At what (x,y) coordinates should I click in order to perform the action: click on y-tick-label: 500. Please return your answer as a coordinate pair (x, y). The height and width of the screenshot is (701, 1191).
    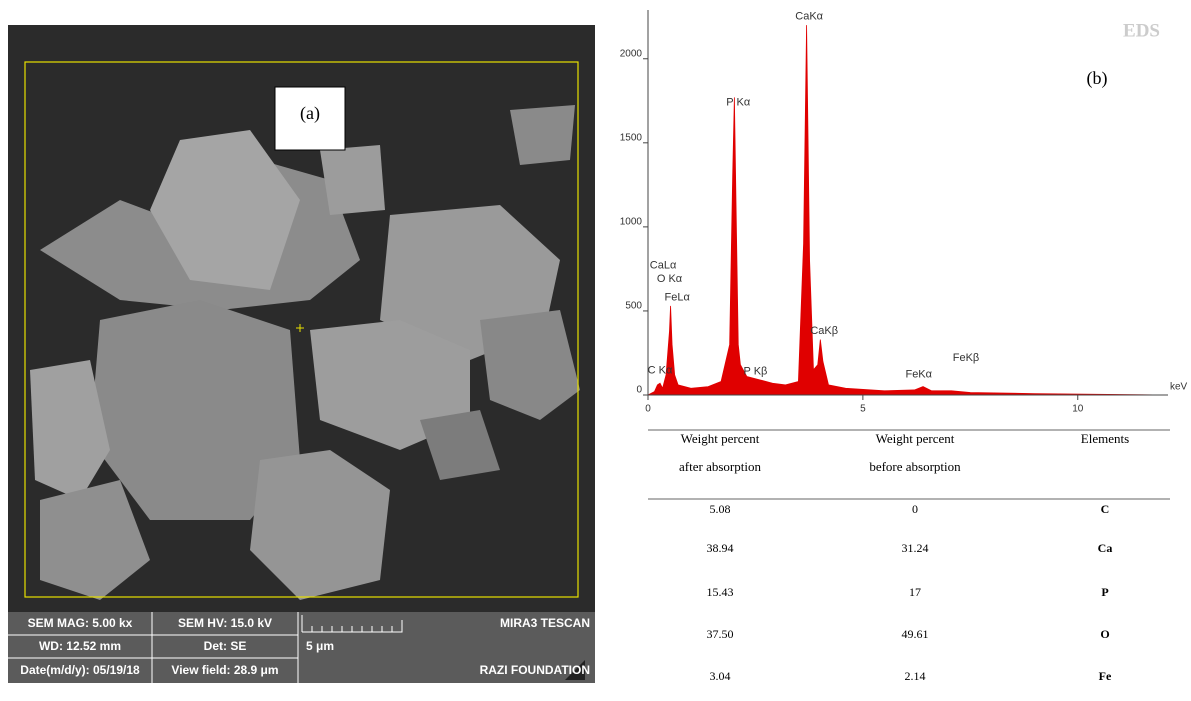
    Looking at the image, I should click on (633, 306).